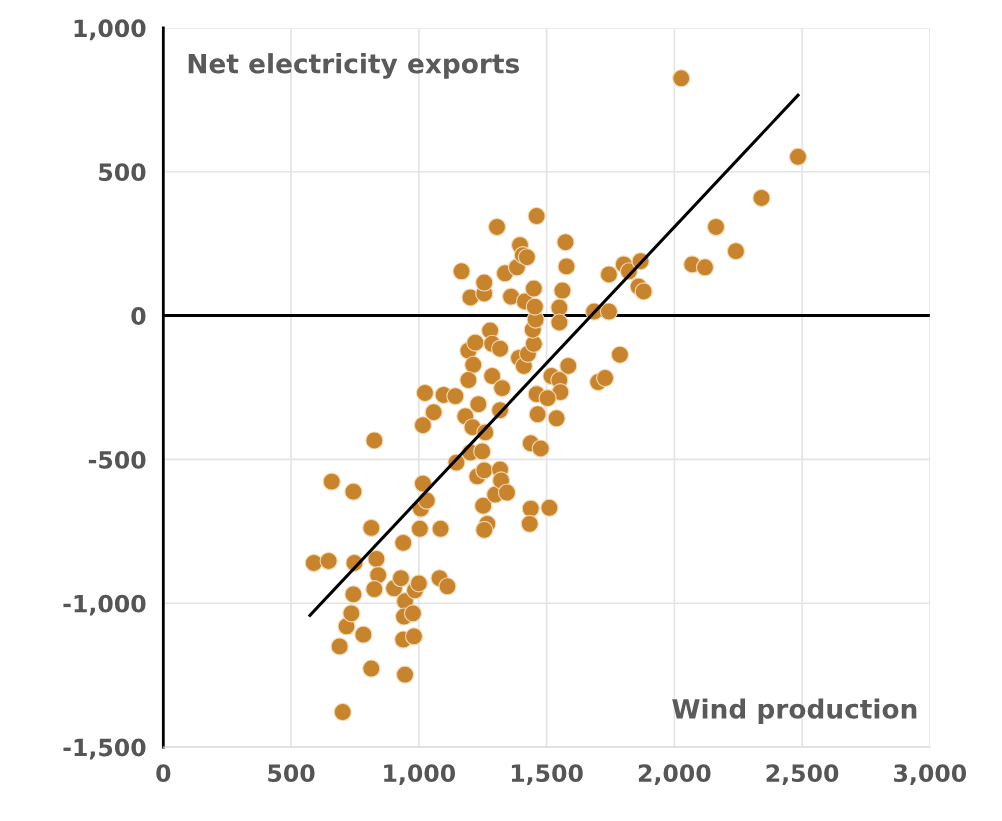  I want to click on x-axis-title: Wind production, so click(794, 711).